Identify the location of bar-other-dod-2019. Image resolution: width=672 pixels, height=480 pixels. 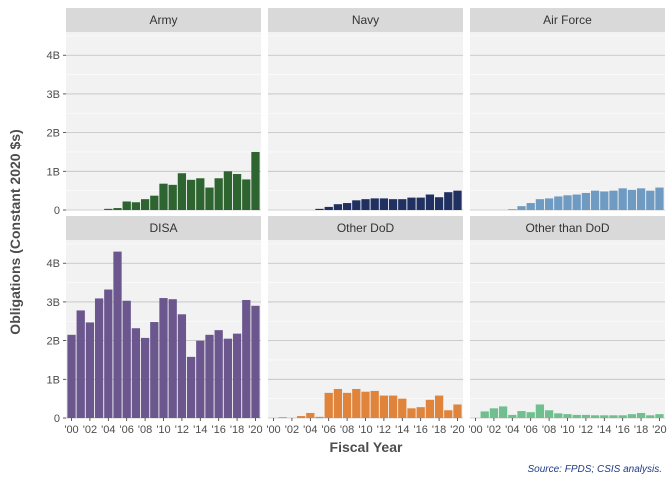
(448, 414).